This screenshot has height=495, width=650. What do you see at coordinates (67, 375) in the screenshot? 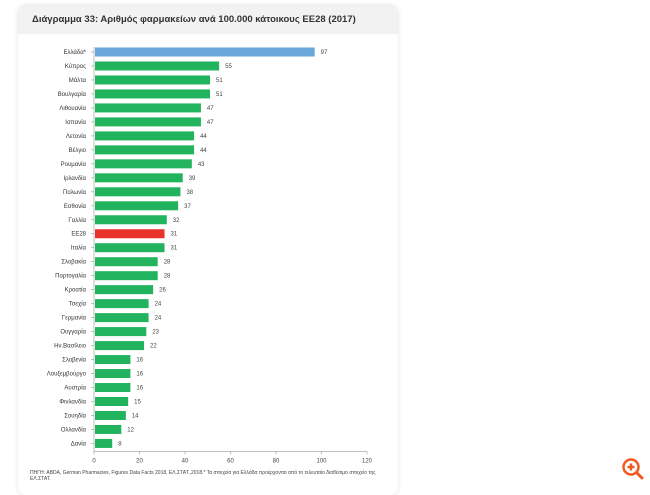
I see `category-label: Λουξεμβούργο` at bounding box center [67, 375].